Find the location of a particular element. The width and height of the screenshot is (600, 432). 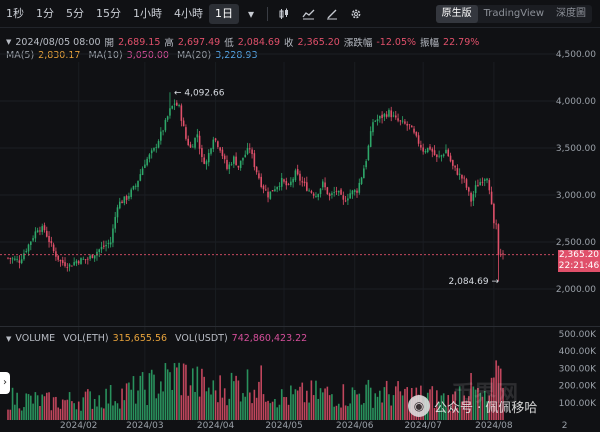

timeframe-1d: 1日 is located at coordinates (224, 13).